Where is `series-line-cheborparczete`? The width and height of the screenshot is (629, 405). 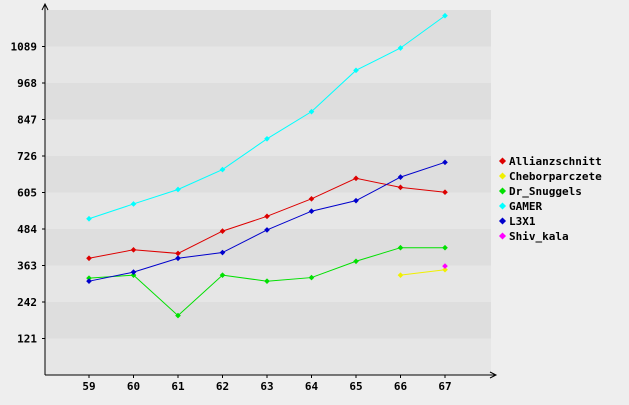 series-line-cheborparczete is located at coordinates (423, 272).